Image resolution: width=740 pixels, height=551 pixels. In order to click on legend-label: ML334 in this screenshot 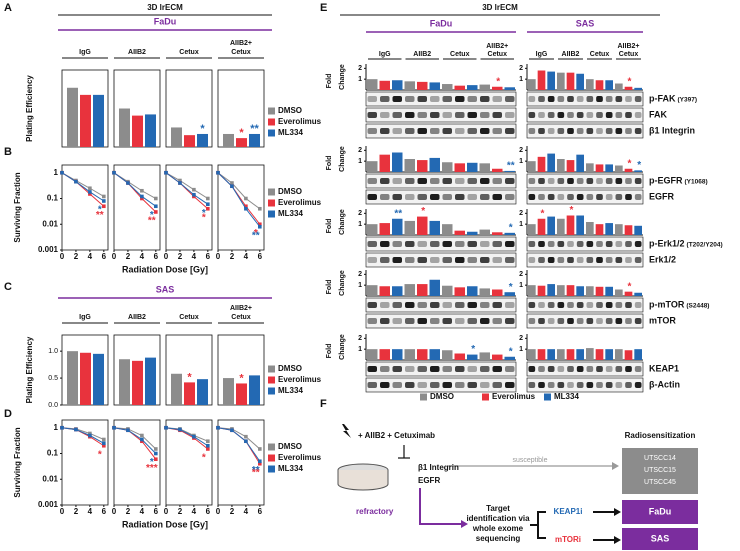, I will do `click(290, 468)`.